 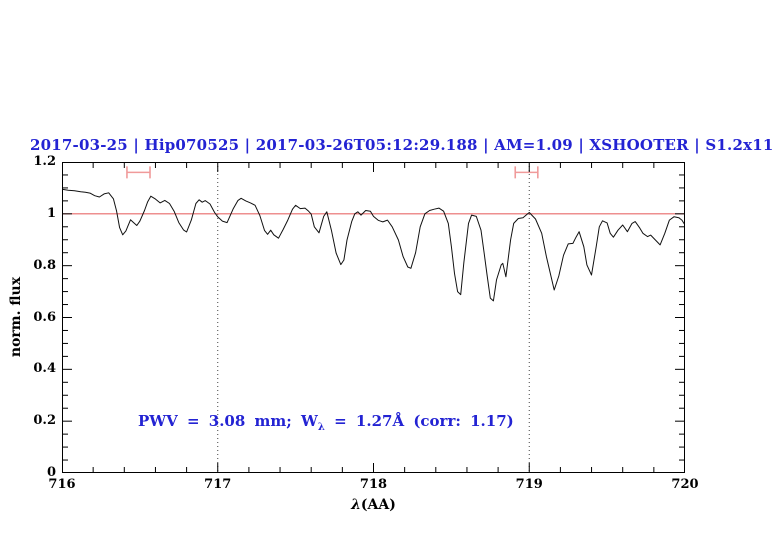 I want to click on x-tick-label: 718, so click(x=373, y=484).